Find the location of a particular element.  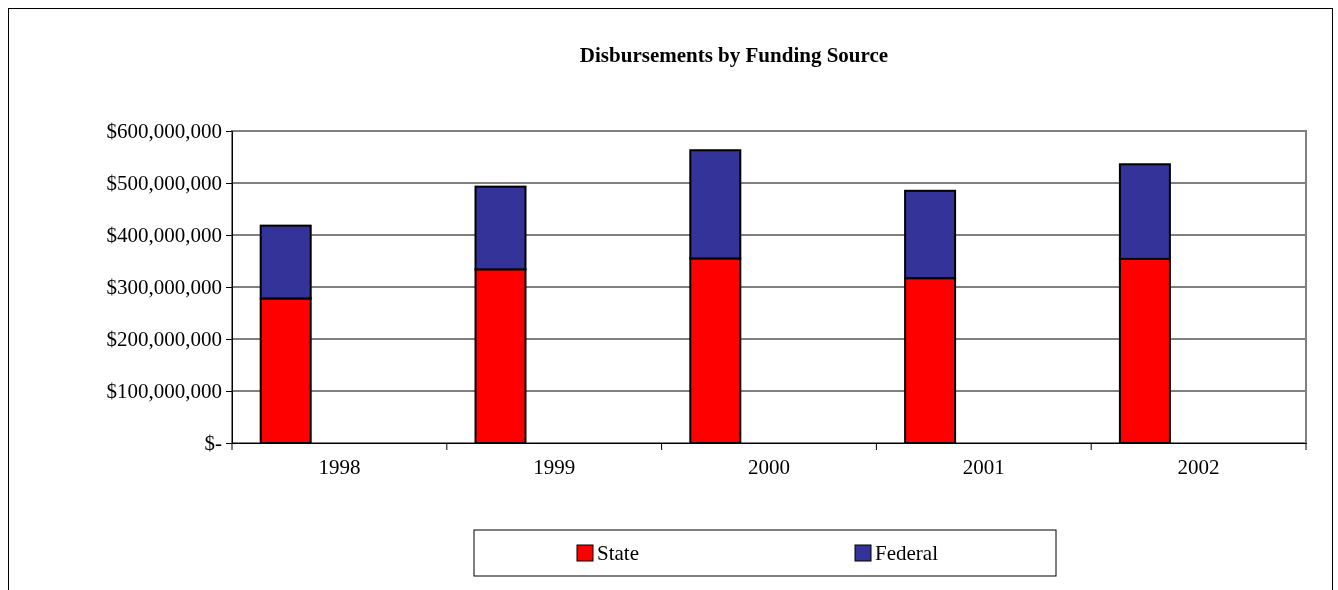

x-tick-label: 1999 is located at coordinates (554, 466).